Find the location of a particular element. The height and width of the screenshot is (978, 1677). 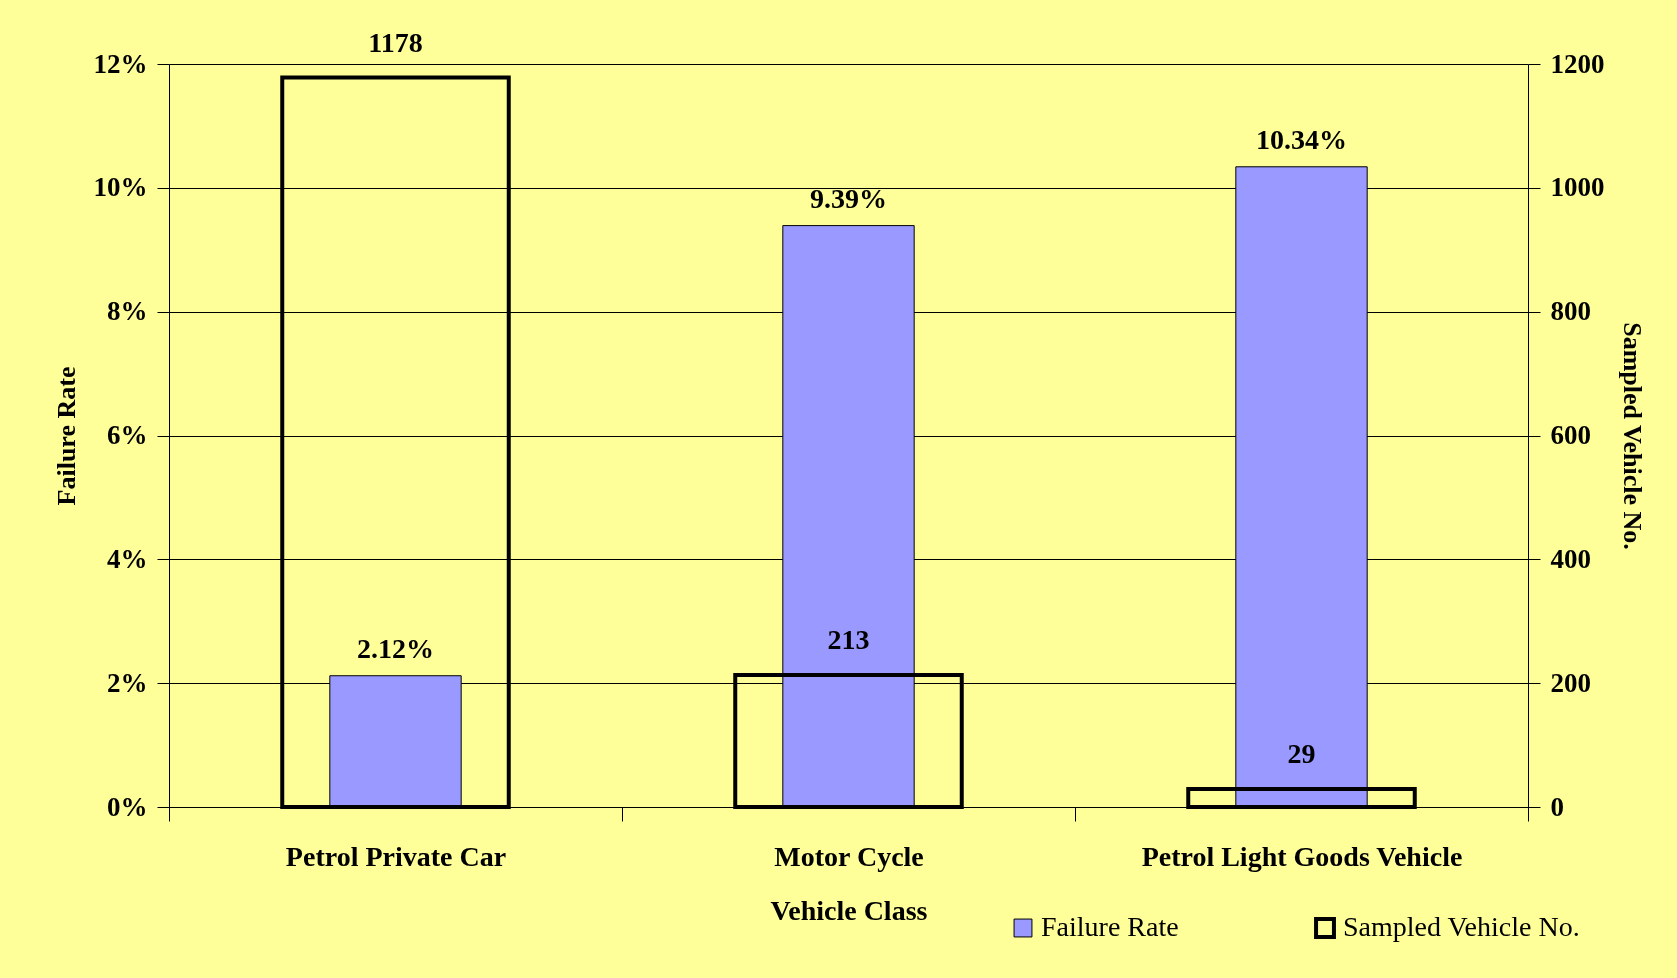

data-label: 1178 is located at coordinates (395, 42).